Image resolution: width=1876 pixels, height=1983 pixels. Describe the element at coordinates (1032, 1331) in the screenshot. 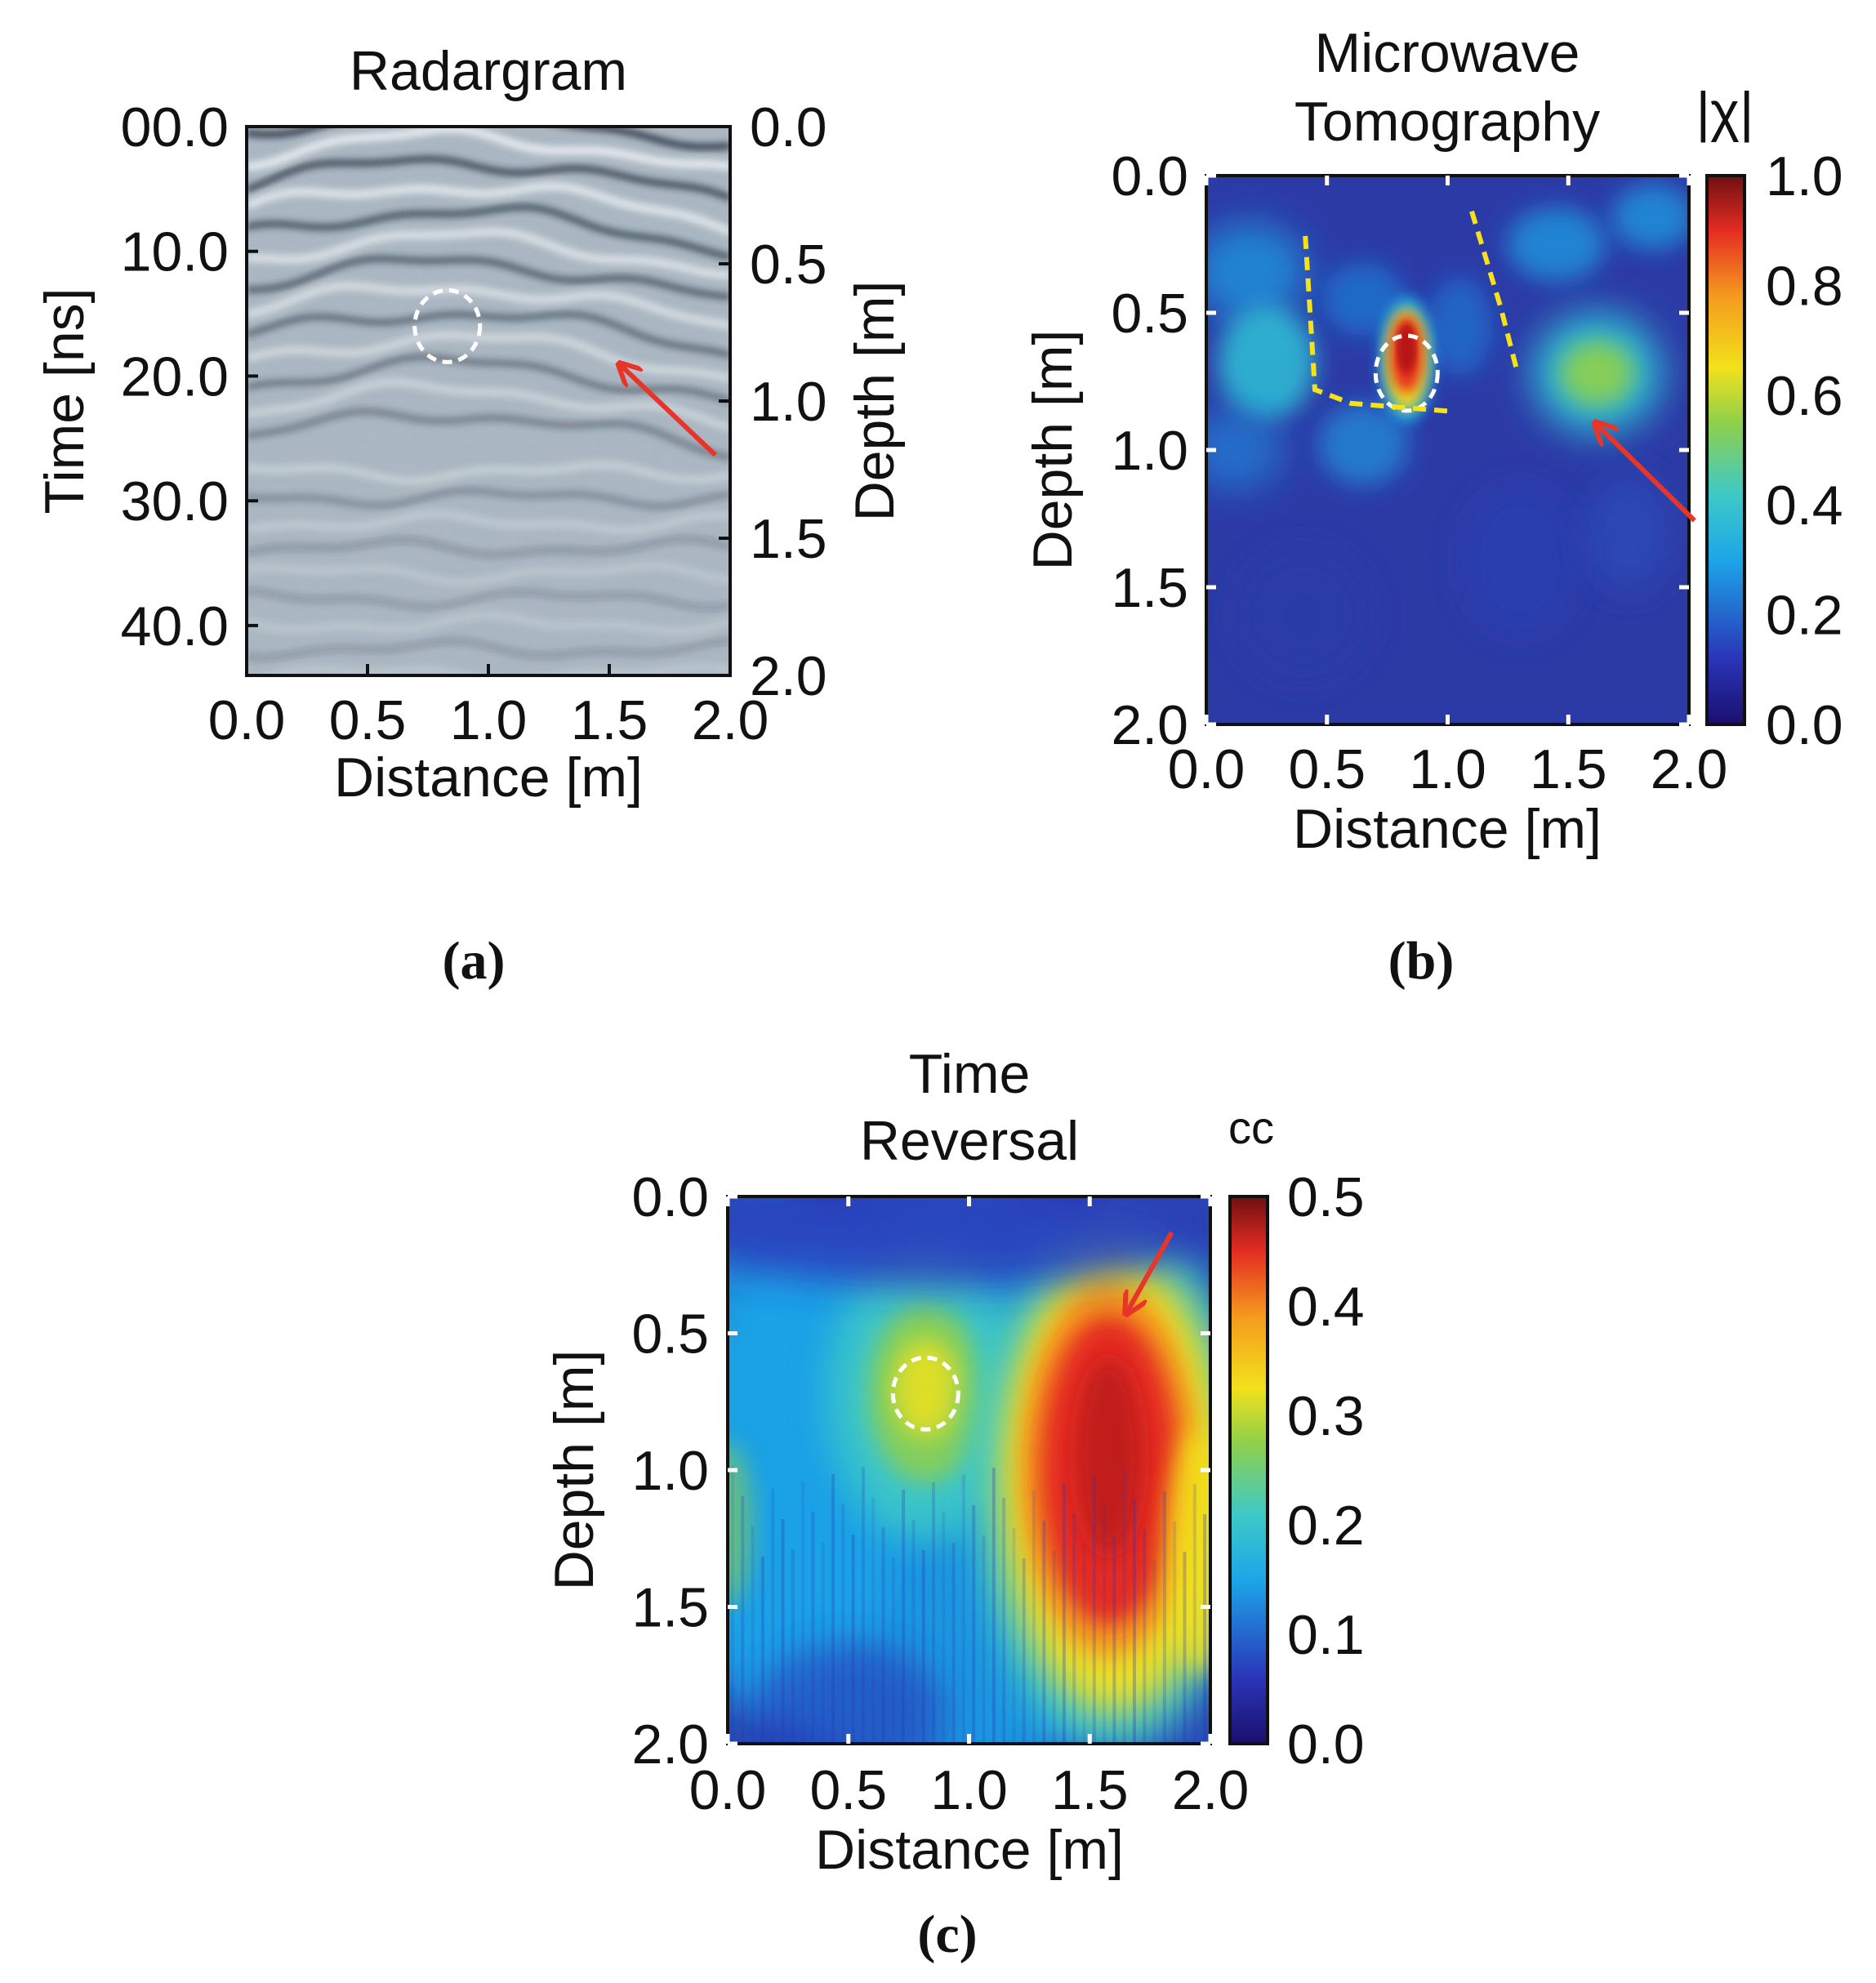

I see `panel-c-annotations` at that location.